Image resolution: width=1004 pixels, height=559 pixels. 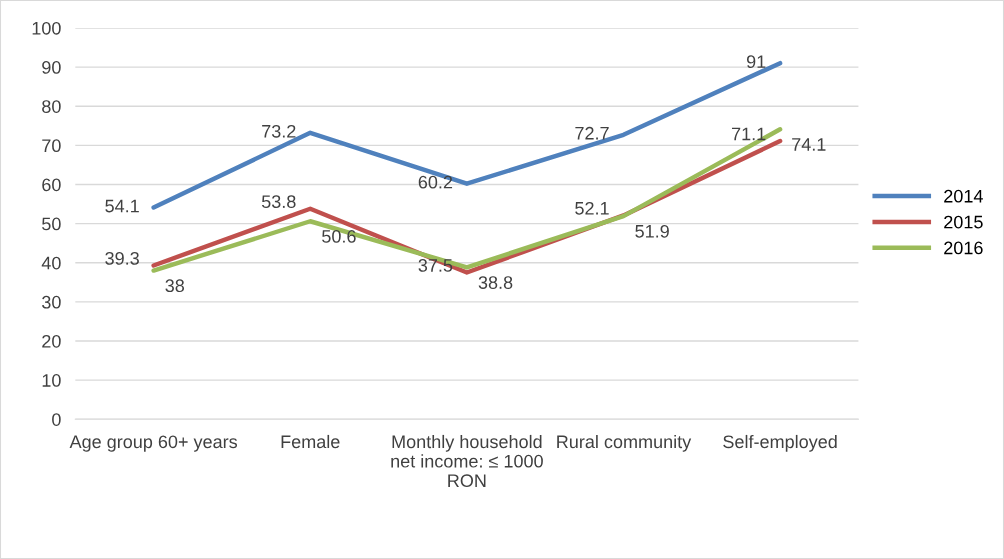 I want to click on y-tick-label: 30, so click(x=51, y=302).